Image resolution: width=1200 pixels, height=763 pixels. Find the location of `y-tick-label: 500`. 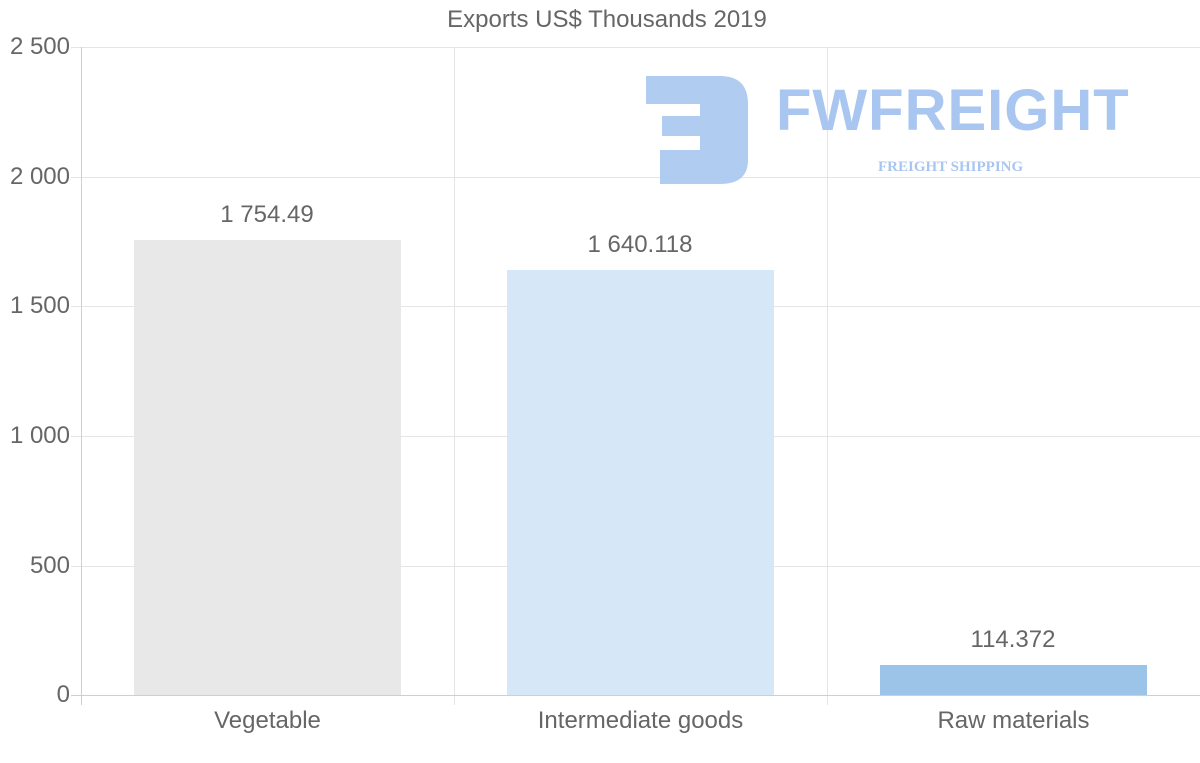

y-tick-label: 500 is located at coordinates (49, 565).